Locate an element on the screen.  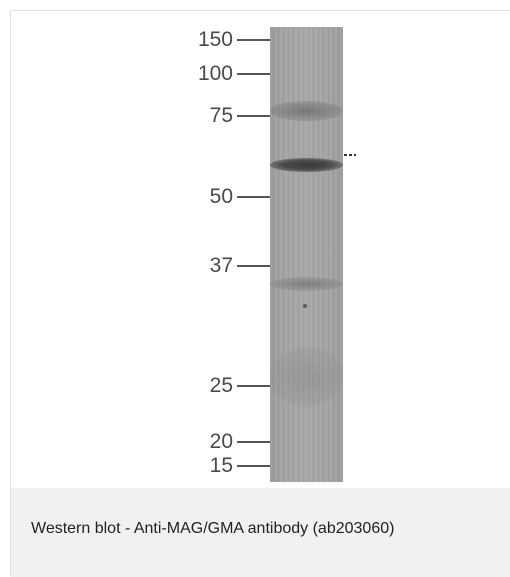
marker-75: 75 is located at coordinates (225, 116).